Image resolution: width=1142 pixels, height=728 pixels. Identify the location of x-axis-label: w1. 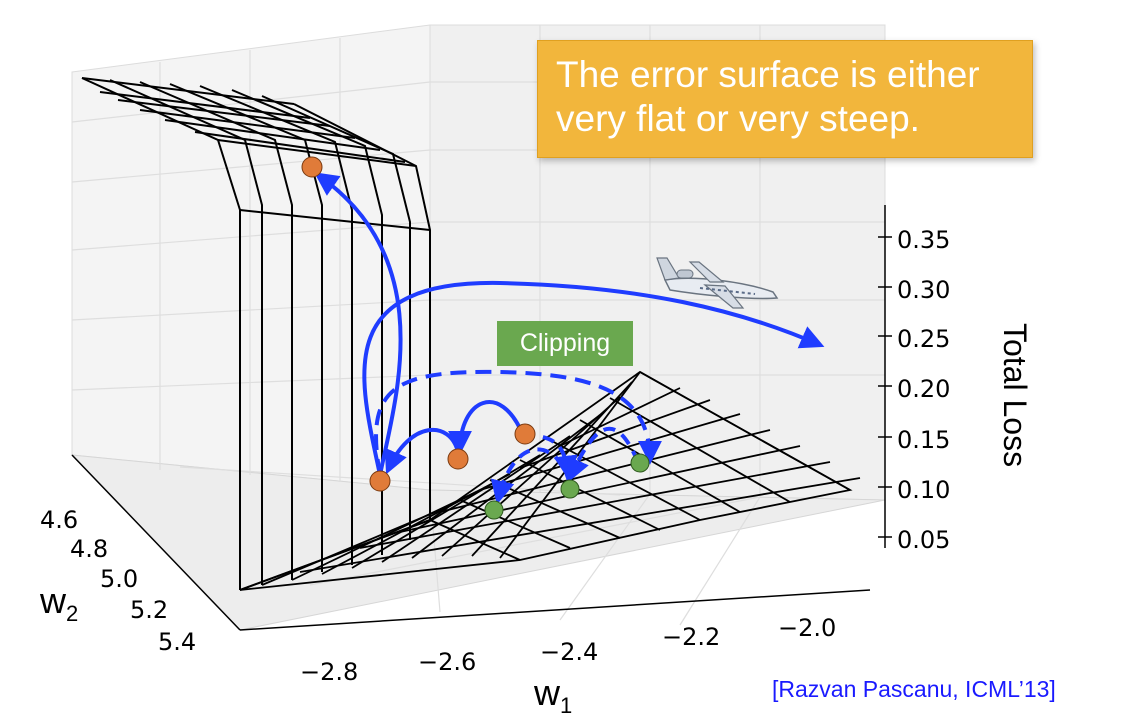
(553, 695).